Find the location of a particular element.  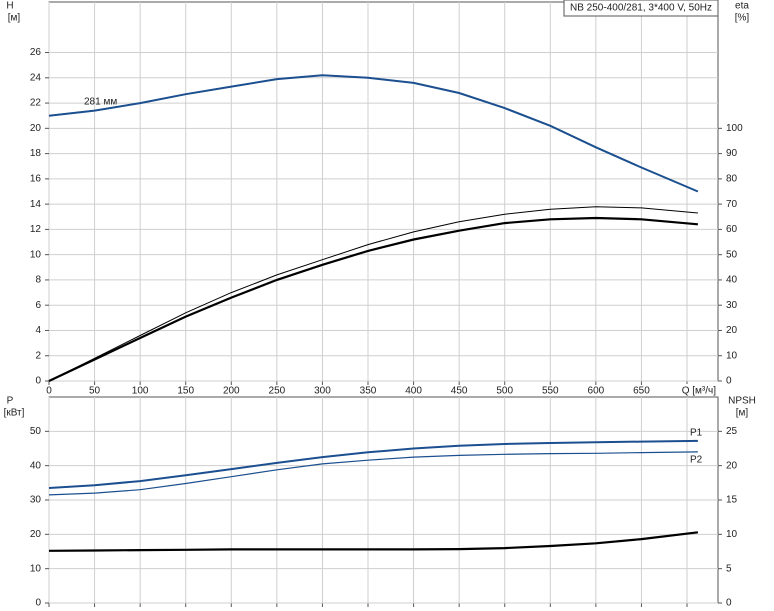

x-tick-label: 400 is located at coordinates (413, 391).